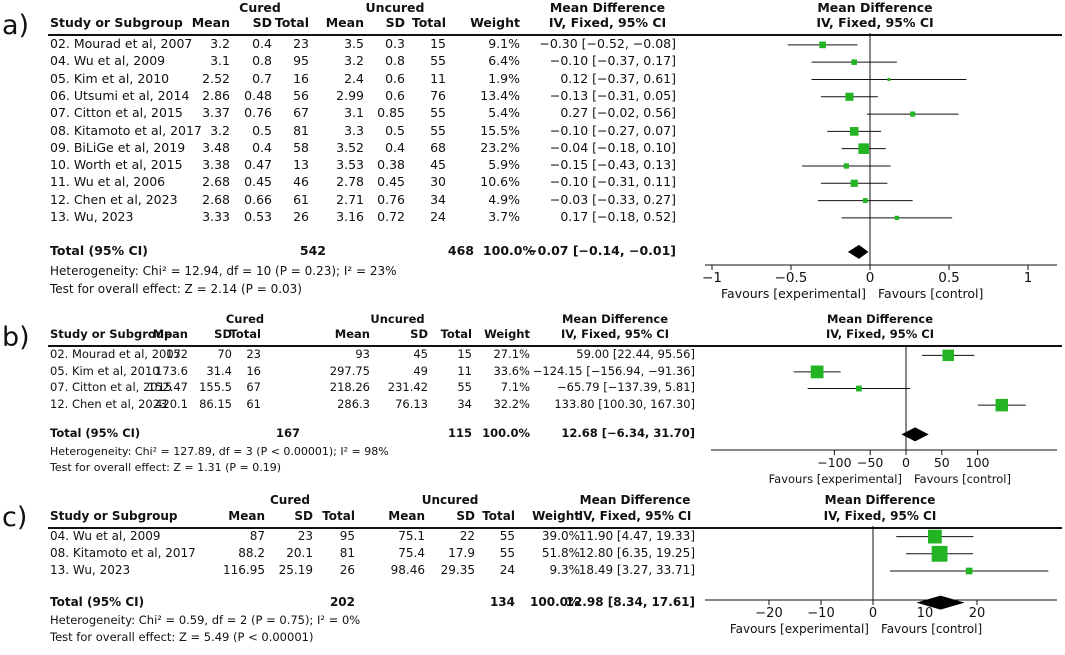  What do you see at coordinates (615, 334) in the screenshot?
I see `md-header-line2: IV, Fixed, 95% CI` at bounding box center [615, 334].